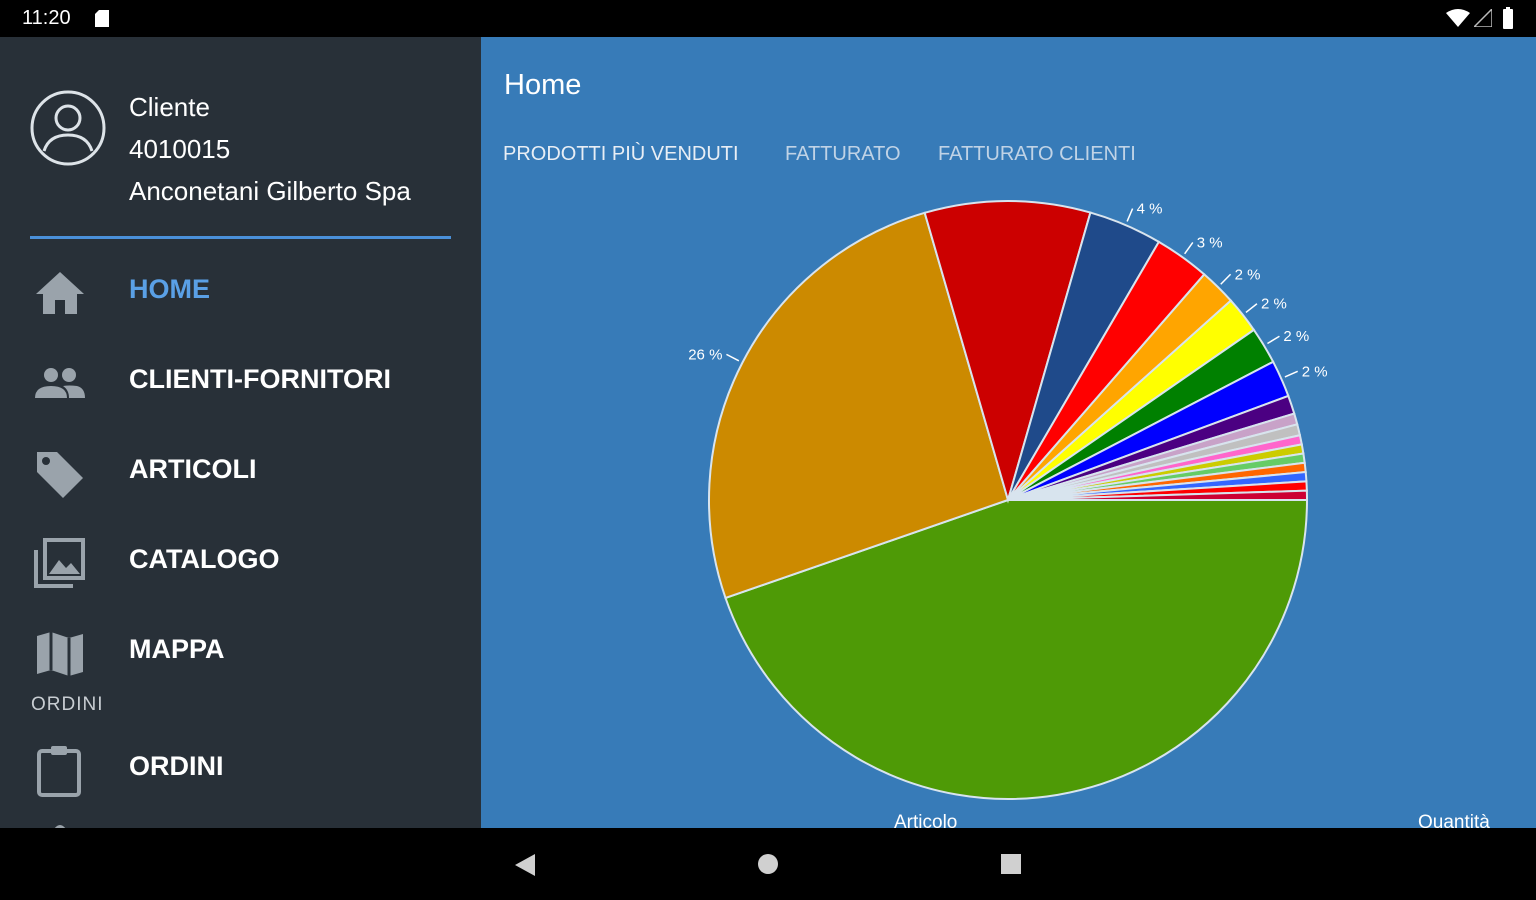  I want to click on tab-prodotti-piu-venduti: PRODOTTI PIÙ VENDUTI, so click(621, 154).